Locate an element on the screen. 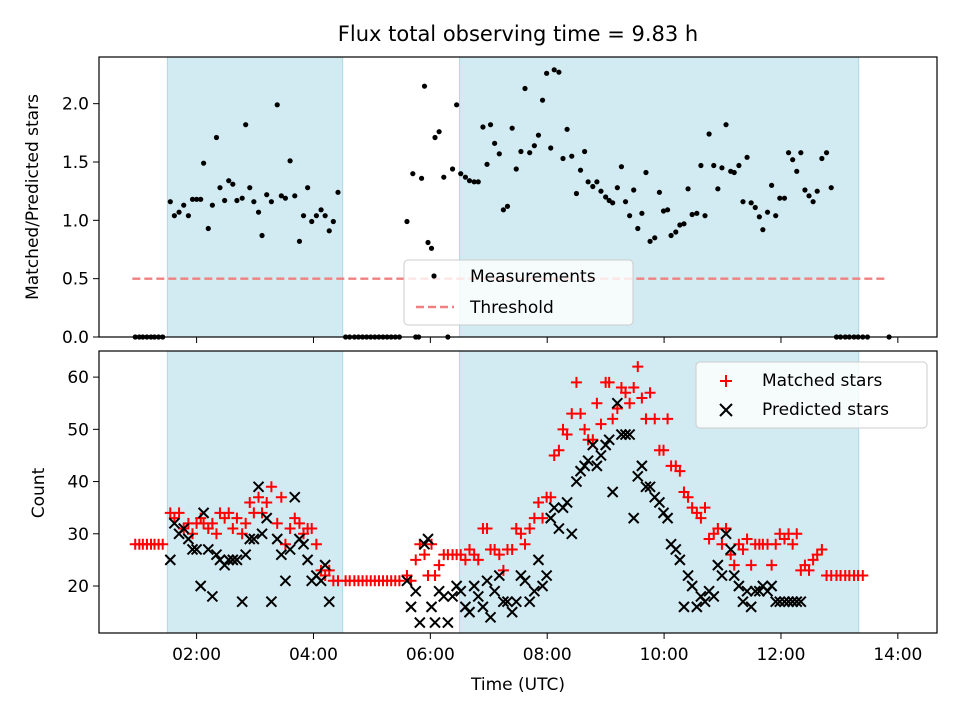  bottom-y-axis: 20 30 40 50 60 is located at coordinates (83, 482).